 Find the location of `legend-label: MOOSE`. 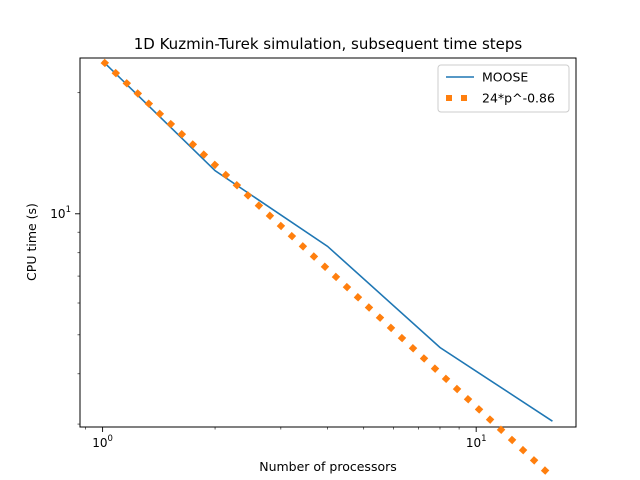

legend-label: MOOSE is located at coordinates (505, 77).